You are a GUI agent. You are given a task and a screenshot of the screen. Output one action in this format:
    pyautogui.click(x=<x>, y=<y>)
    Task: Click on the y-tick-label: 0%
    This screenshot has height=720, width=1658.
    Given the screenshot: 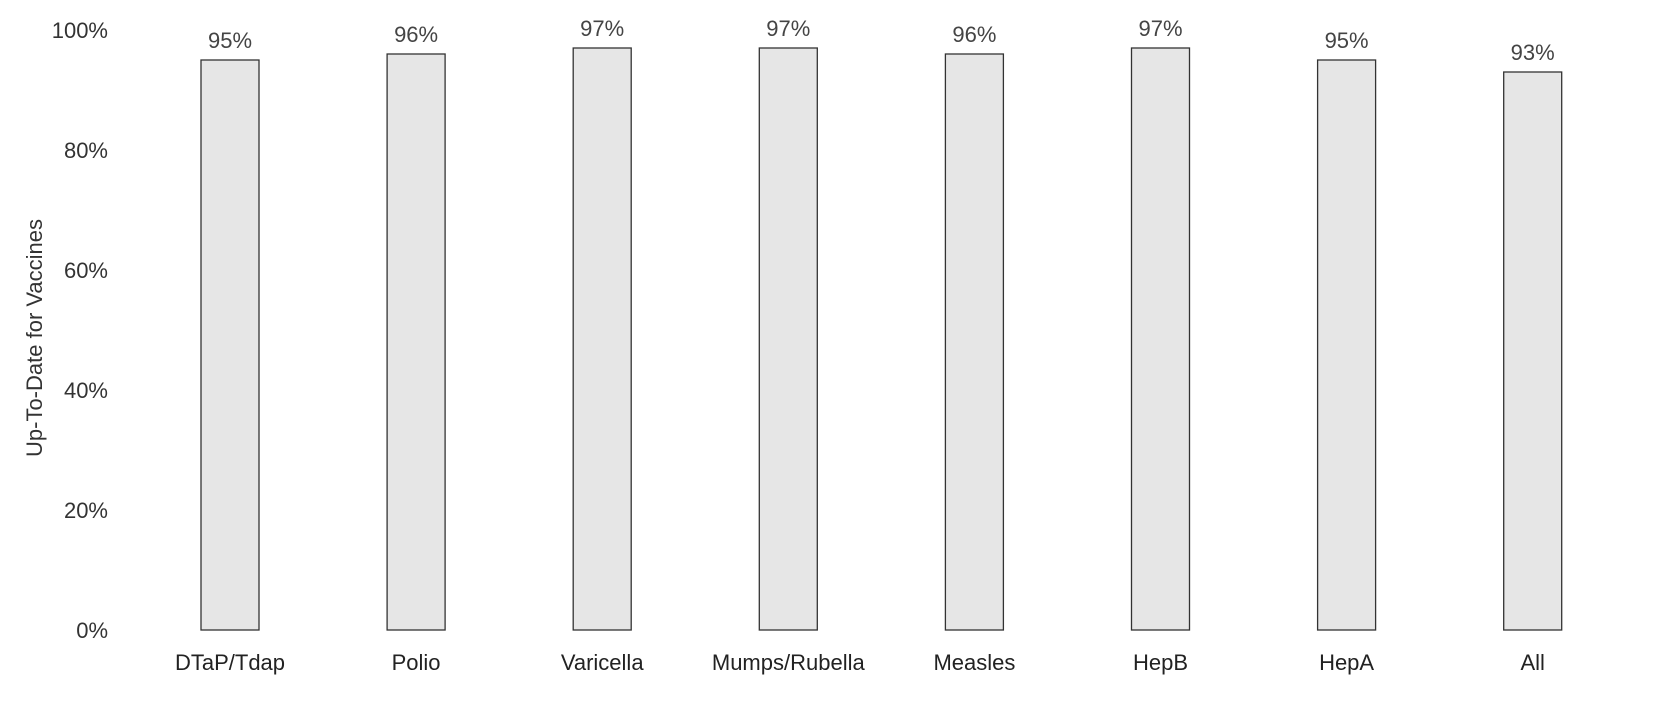 What is the action you would take?
    pyautogui.click(x=92, y=630)
    